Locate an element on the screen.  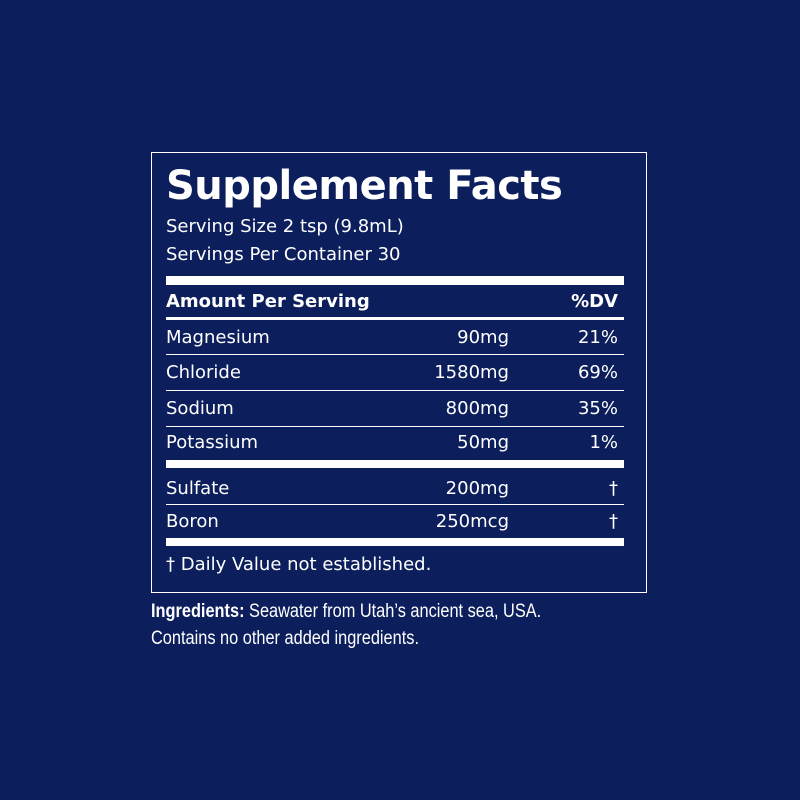
nutrient-dv: 21% is located at coordinates (597, 337).